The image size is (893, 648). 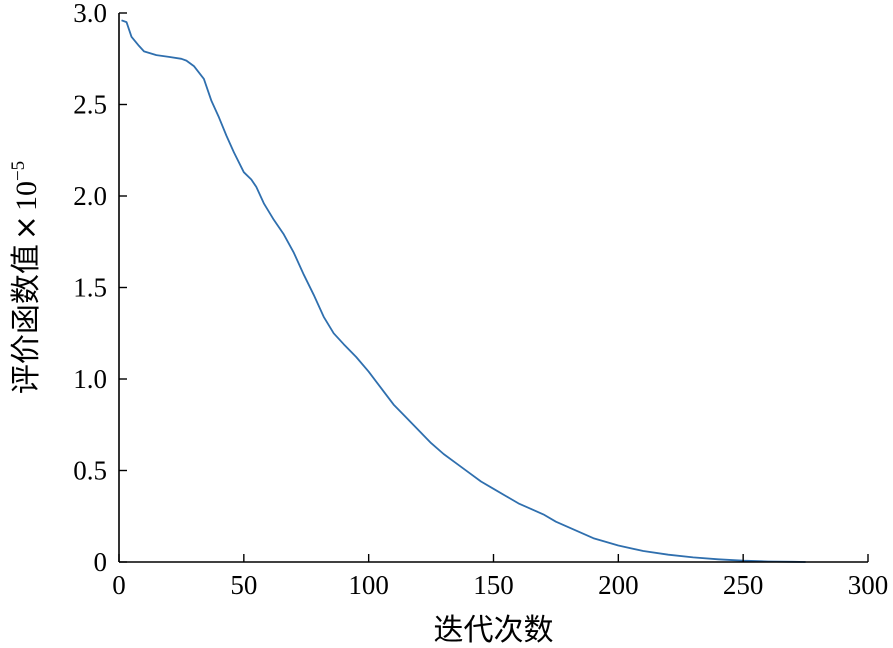 What do you see at coordinates (18, 171) in the screenshot?
I see `y-axis-title-exponent: −5` at bounding box center [18, 171].